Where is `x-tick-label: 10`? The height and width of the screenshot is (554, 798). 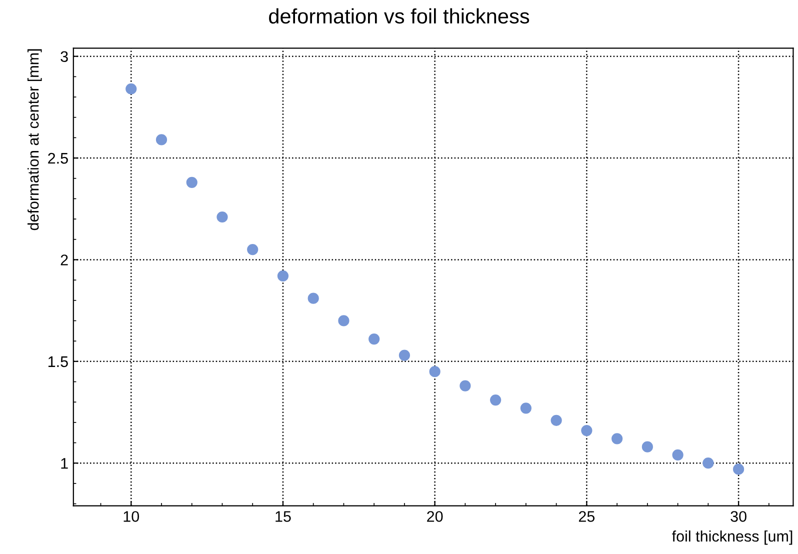 x-tick-label: 10 is located at coordinates (132, 516).